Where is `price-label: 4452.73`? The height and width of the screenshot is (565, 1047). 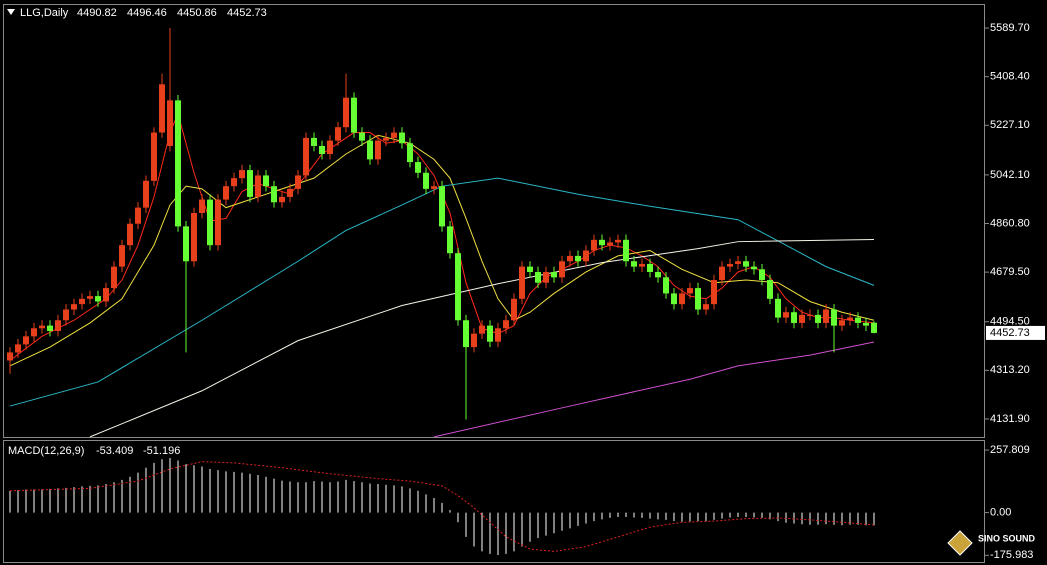
price-label: 4452.73 is located at coordinates (1010, 333).